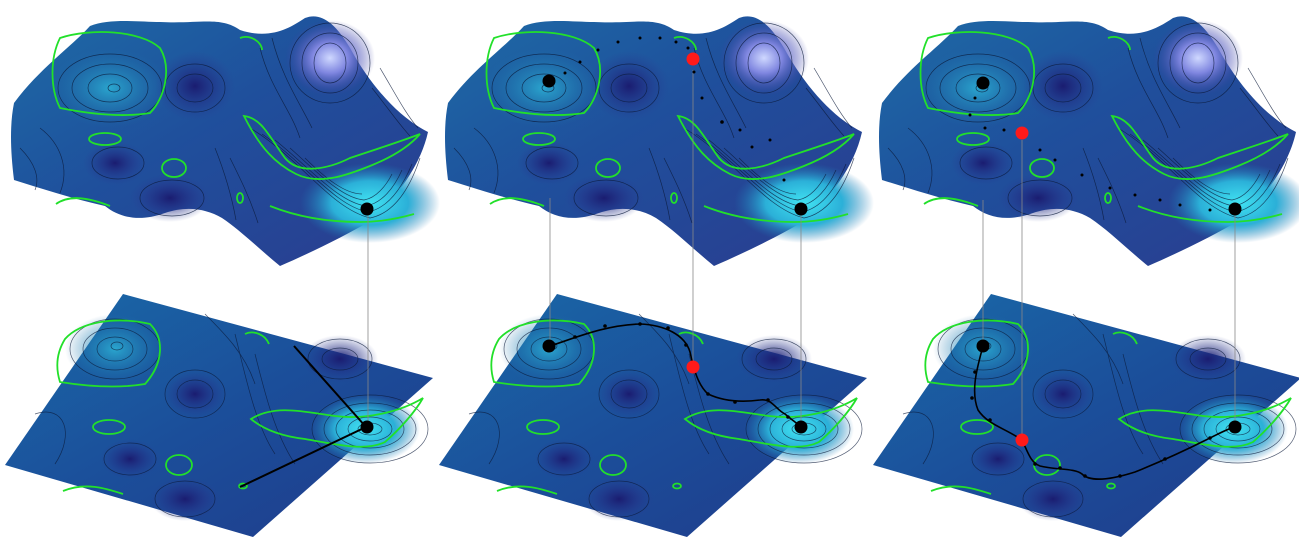 This screenshot has width=1299, height=538. I want to click on panel-2-trajectory-3d, so click(674, 109).